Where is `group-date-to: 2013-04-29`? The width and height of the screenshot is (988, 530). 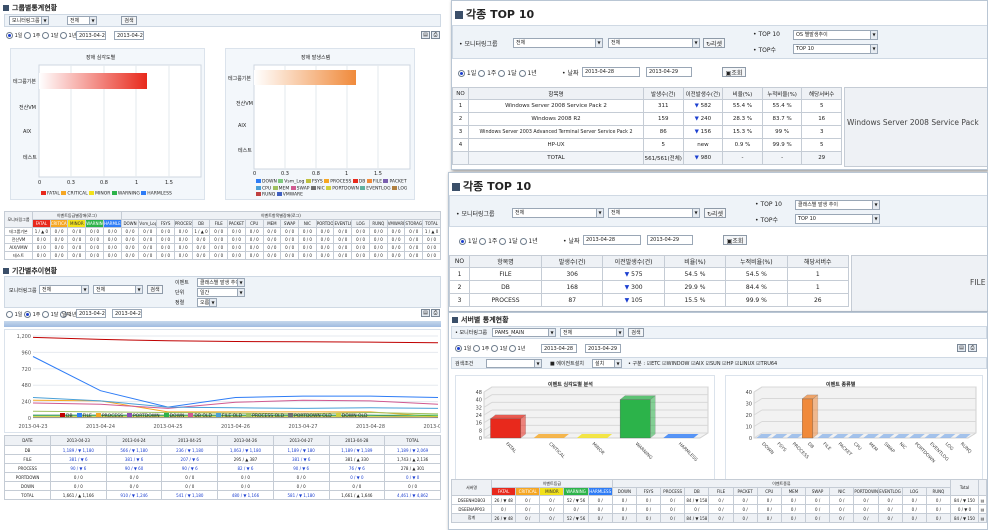 group-date-to: 2013-04-29 is located at coordinates (129, 35).